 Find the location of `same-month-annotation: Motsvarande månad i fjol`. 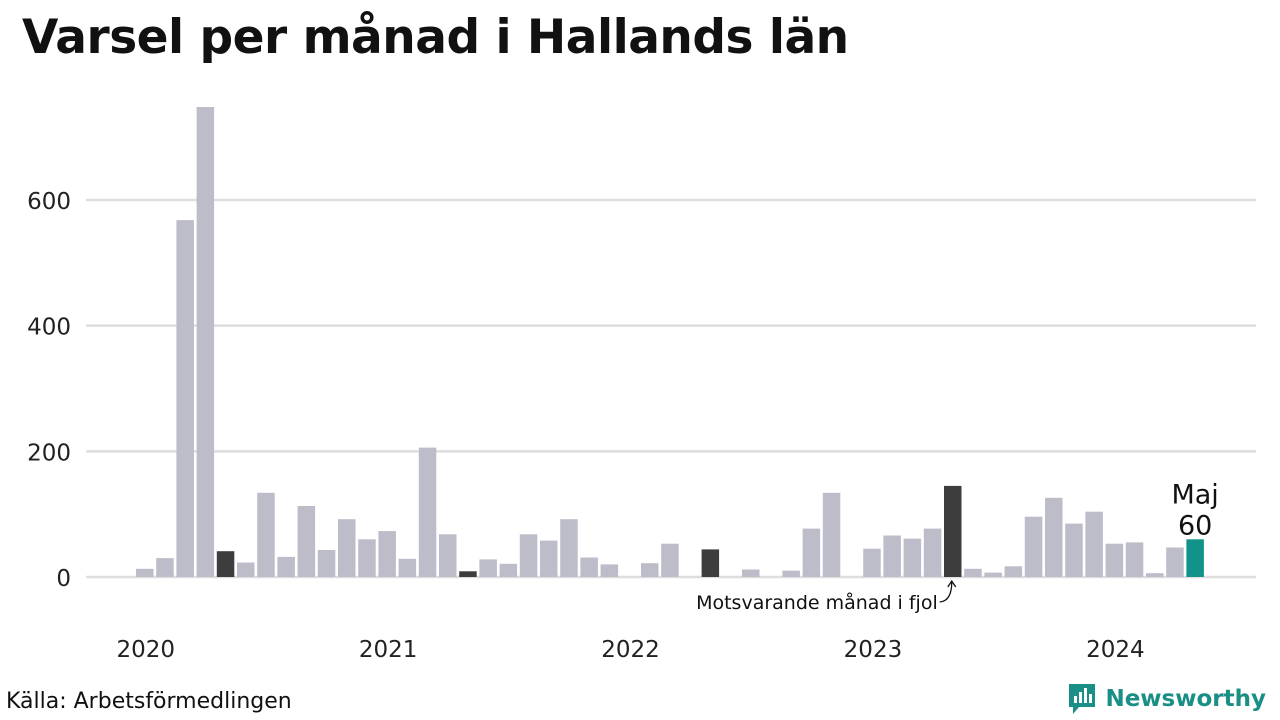

same-month-annotation: Motsvarande månad i fjol is located at coordinates (817, 602).